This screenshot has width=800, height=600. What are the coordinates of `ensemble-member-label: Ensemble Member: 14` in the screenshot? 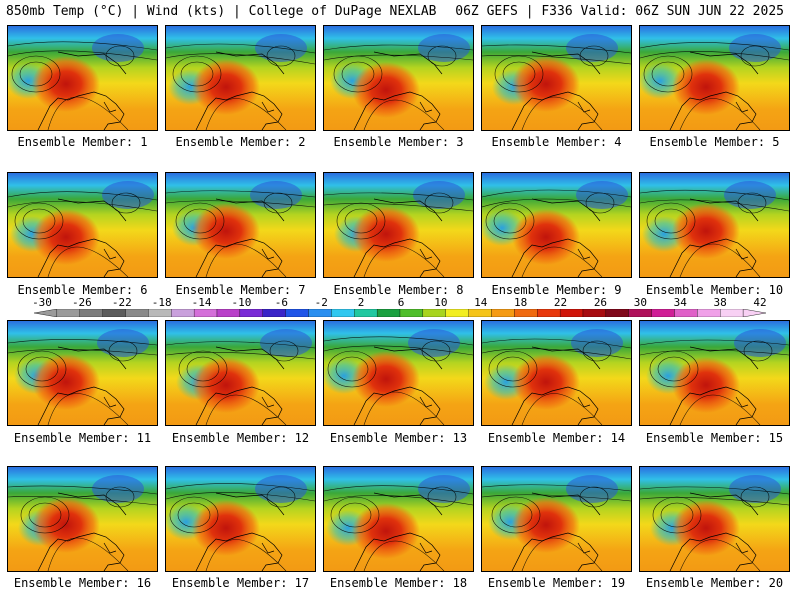 It's located at (556, 438).